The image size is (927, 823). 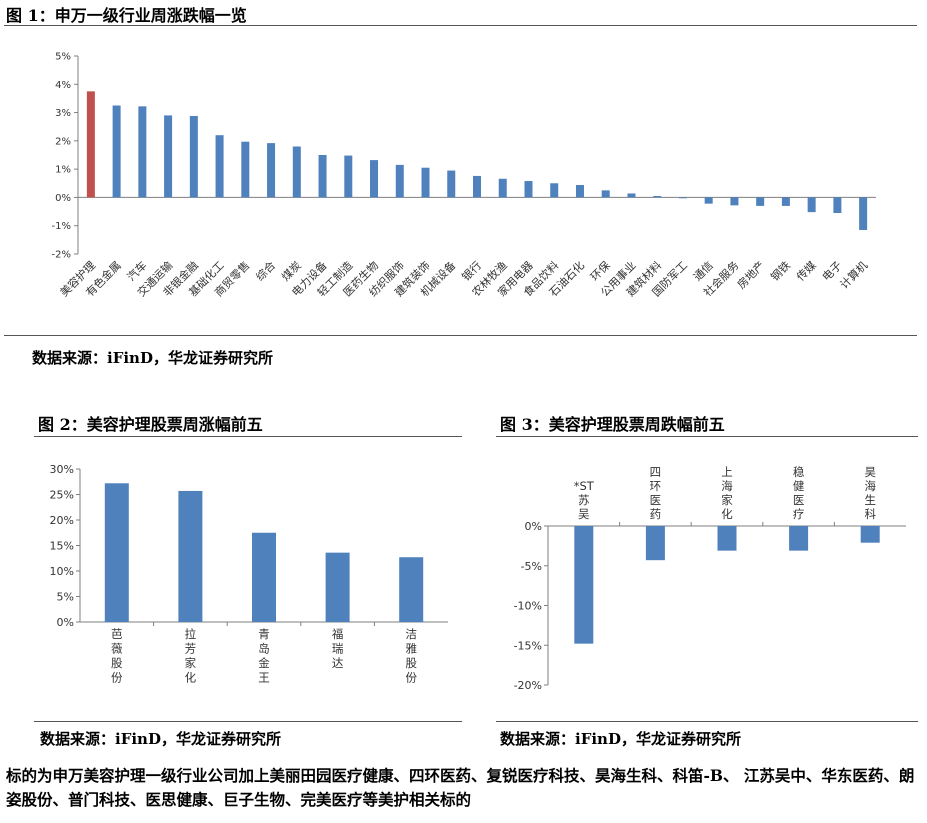 What do you see at coordinates (460, 25) in the screenshot?
I see `figure-1-top-rule` at bounding box center [460, 25].